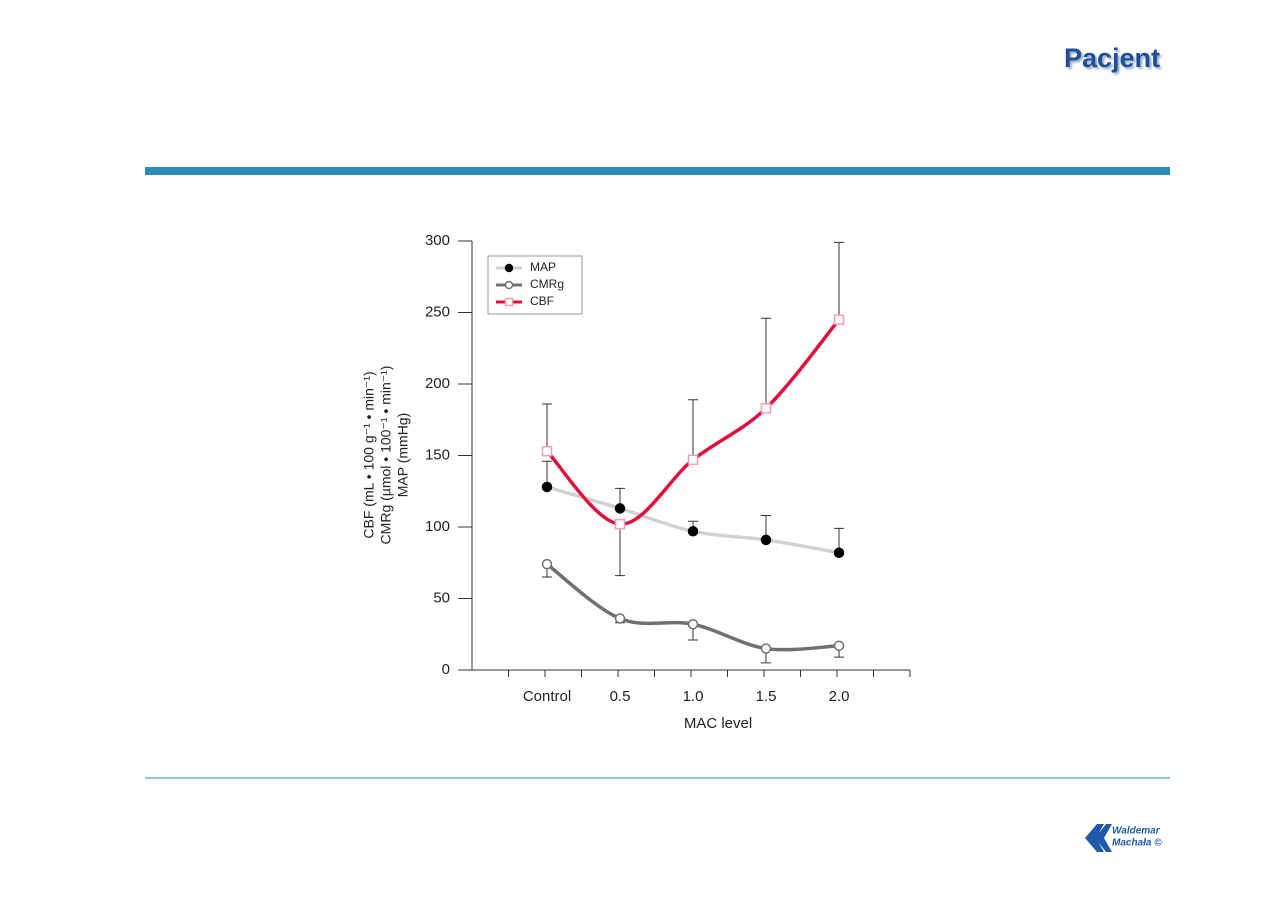 Image resolution: width=1263 pixels, height=898 pixels. What do you see at coordinates (437, 526) in the screenshot?
I see `y-tick-label: 100` at bounding box center [437, 526].